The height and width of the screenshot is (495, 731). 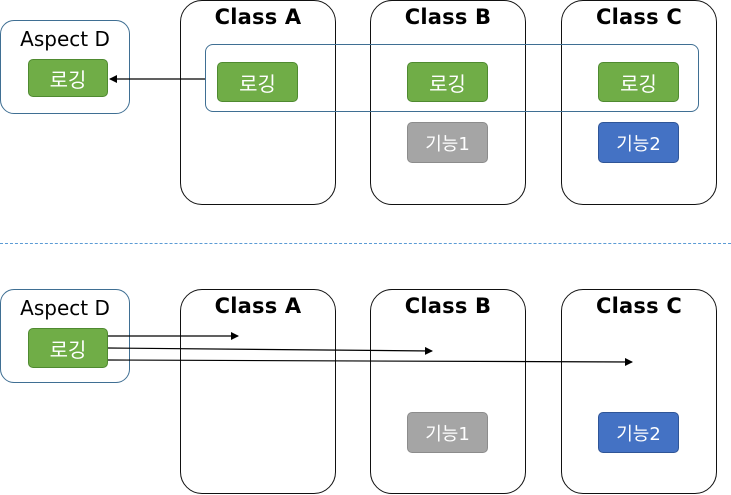 What do you see at coordinates (447, 432) in the screenshot?
I see `bottom-class-b-feature1-chip: 기능1` at bounding box center [447, 432].